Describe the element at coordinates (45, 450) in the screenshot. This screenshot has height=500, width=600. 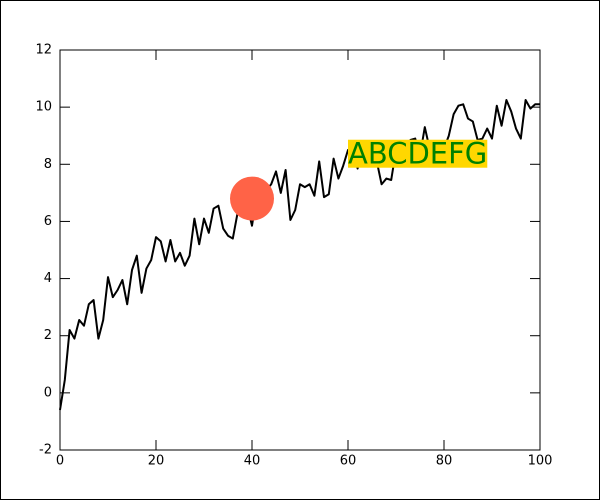
I see `y-tick-label: -2` at that location.